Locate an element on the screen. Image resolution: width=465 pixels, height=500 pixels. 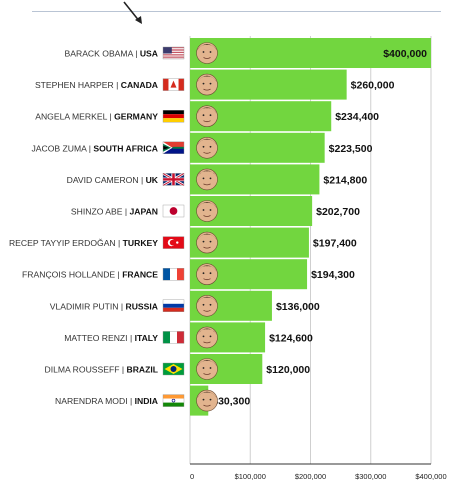
leader-name: SHINZO ABE is located at coordinates (97, 212).